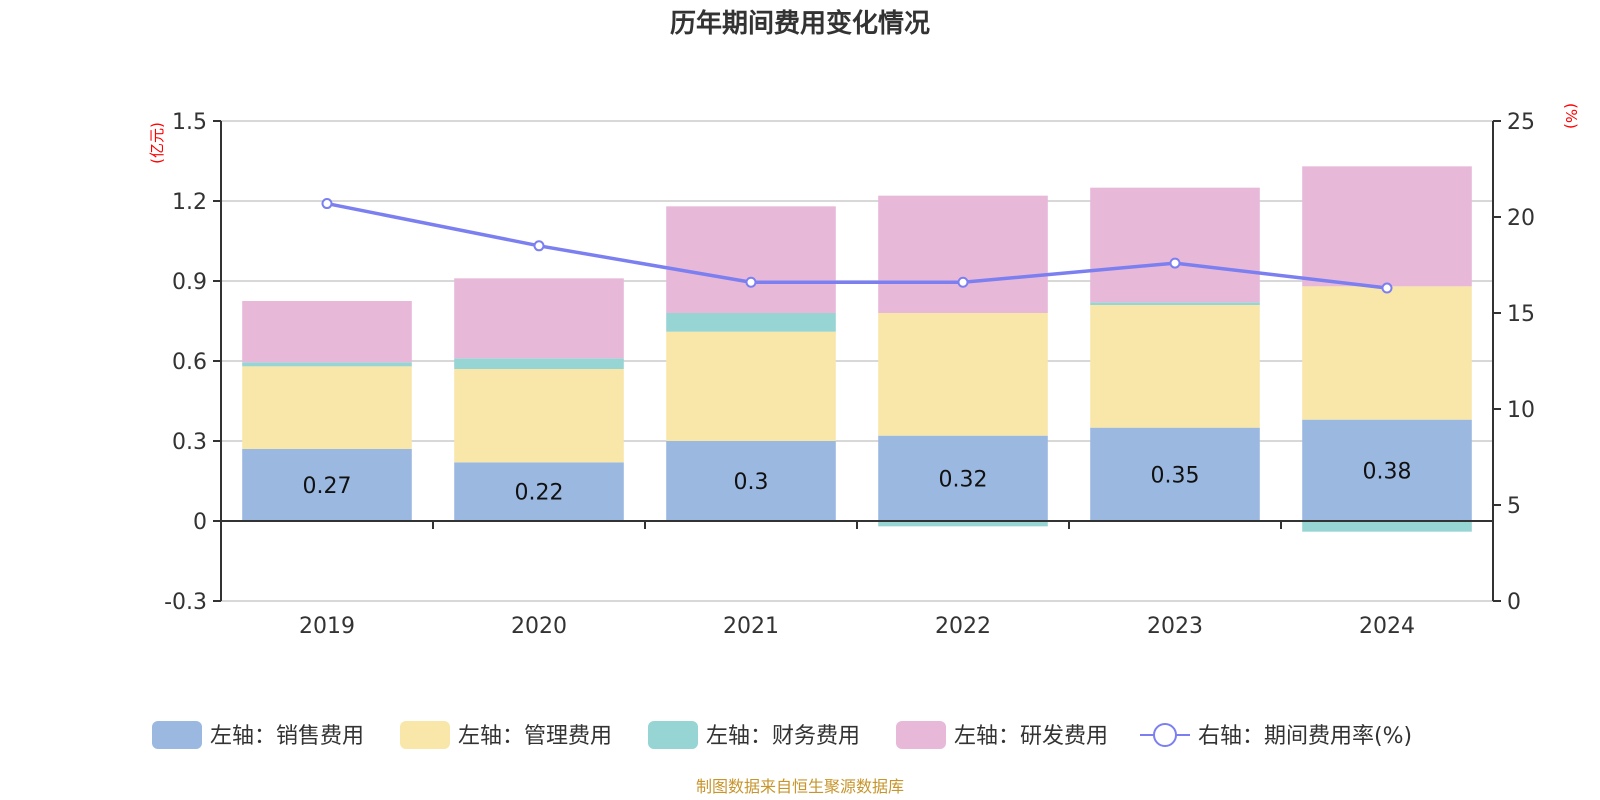 The image size is (1600, 800). What do you see at coordinates (157, 143) in the screenshot?
I see `left-axis-label: (亿元)` at bounding box center [157, 143].